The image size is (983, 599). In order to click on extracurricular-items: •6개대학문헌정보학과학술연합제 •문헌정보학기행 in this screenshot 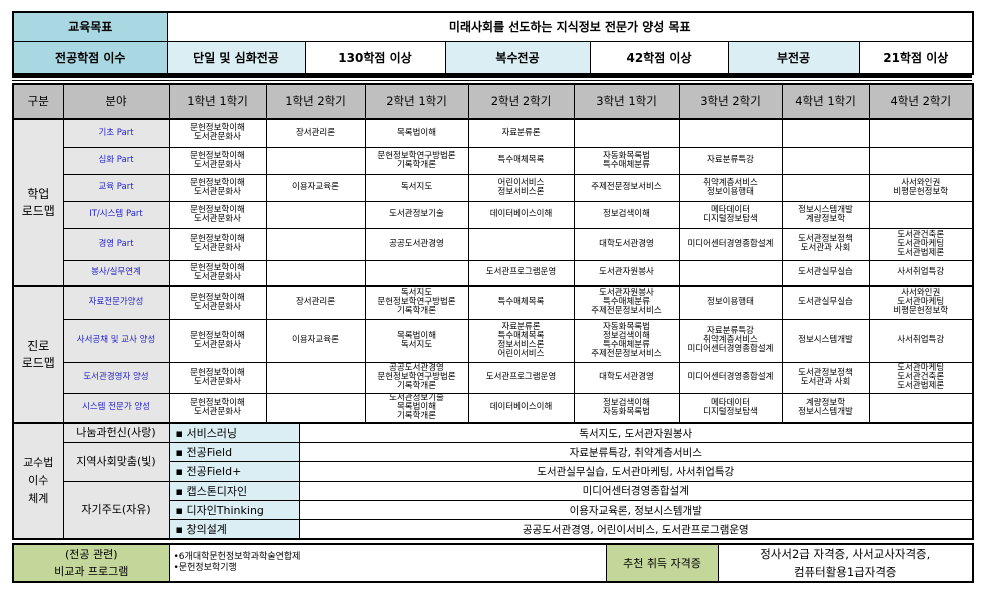, I will do `click(387, 563)`.